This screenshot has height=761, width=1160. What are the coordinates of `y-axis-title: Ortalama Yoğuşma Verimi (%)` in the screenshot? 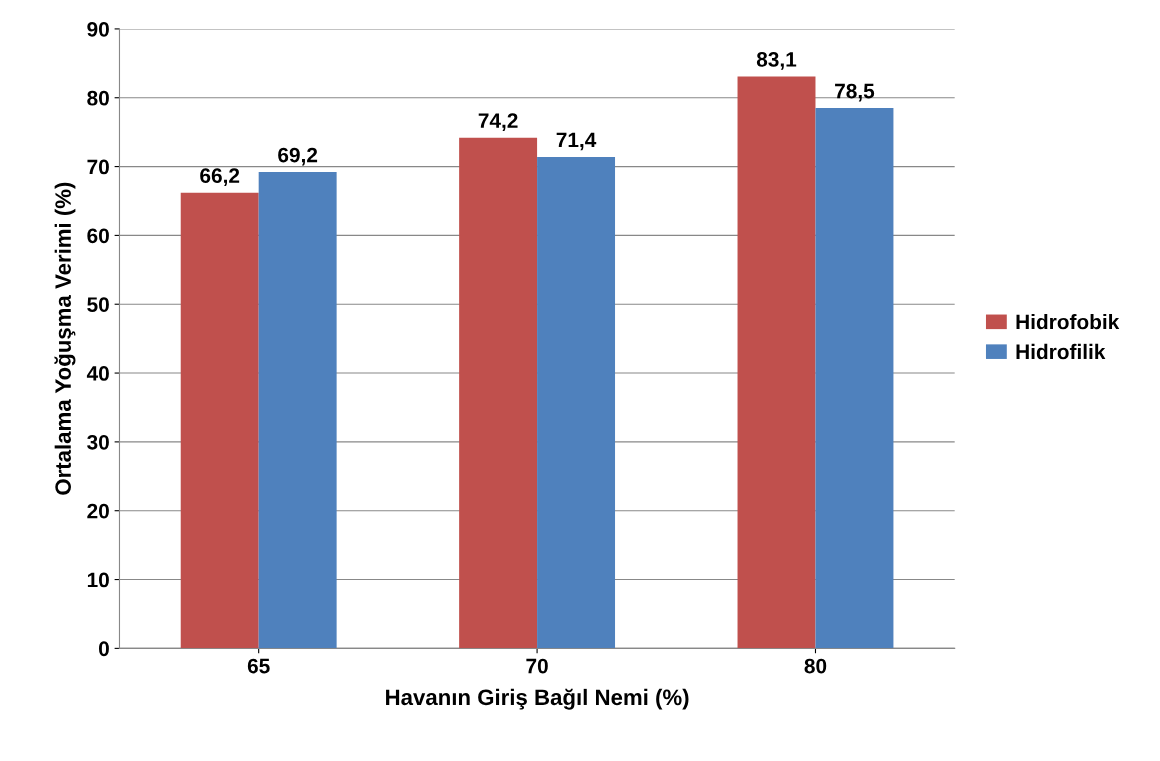 It's located at (65, 338).